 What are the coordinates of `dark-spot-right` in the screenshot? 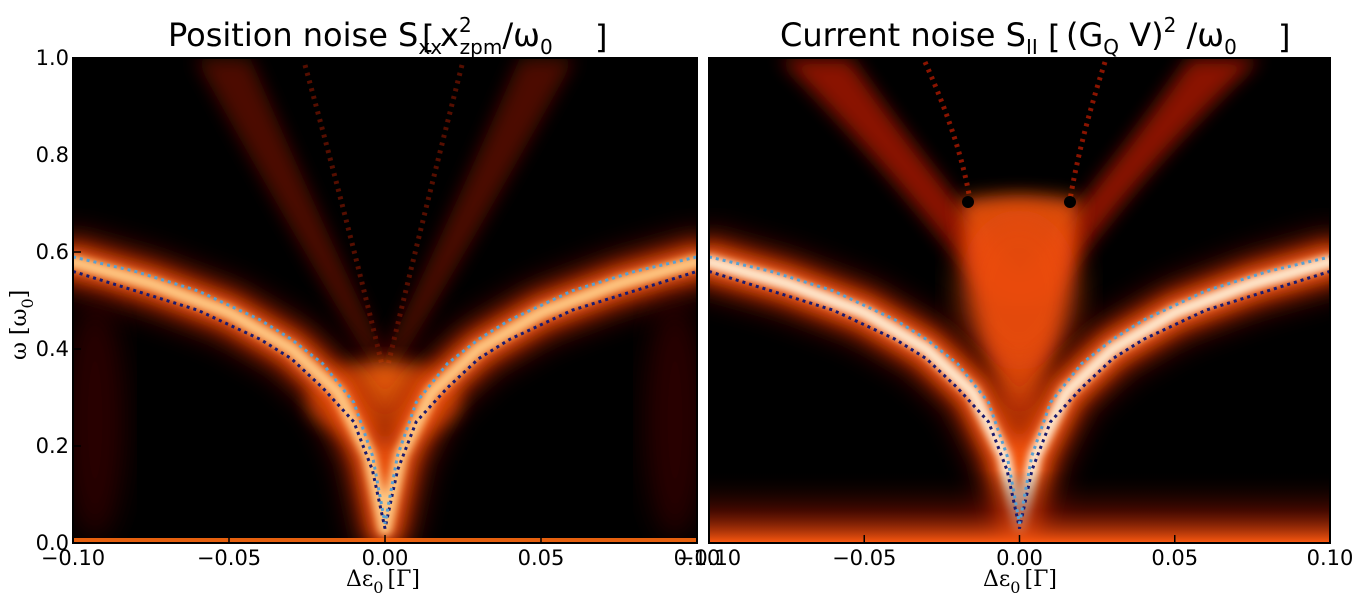 It's located at (1070, 202).